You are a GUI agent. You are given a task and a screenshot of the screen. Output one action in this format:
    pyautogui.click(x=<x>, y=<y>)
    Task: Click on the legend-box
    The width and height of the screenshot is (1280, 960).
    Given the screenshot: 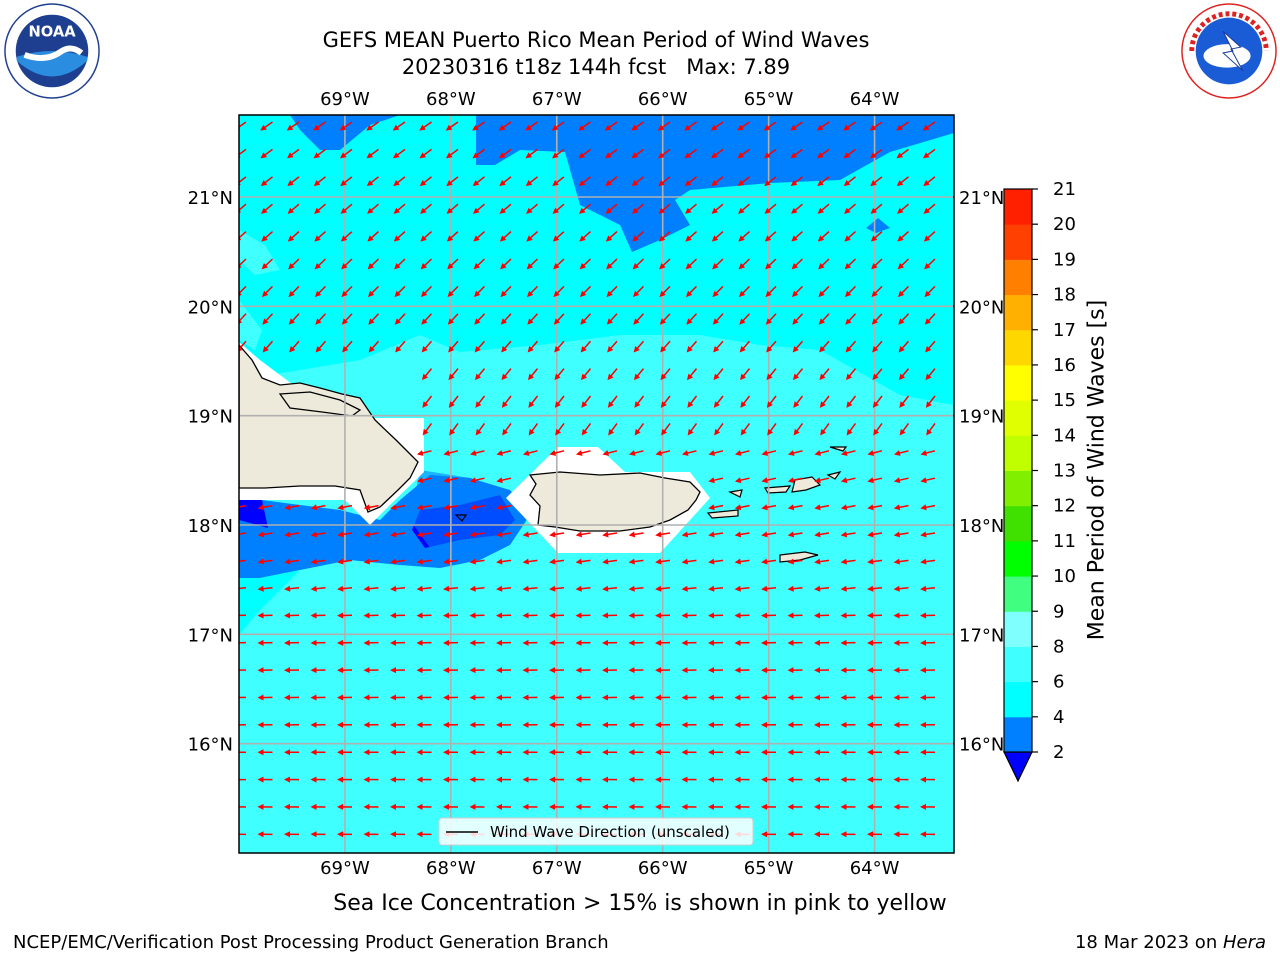 What is the action you would take?
    pyautogui.click(x=596, y=831)
    